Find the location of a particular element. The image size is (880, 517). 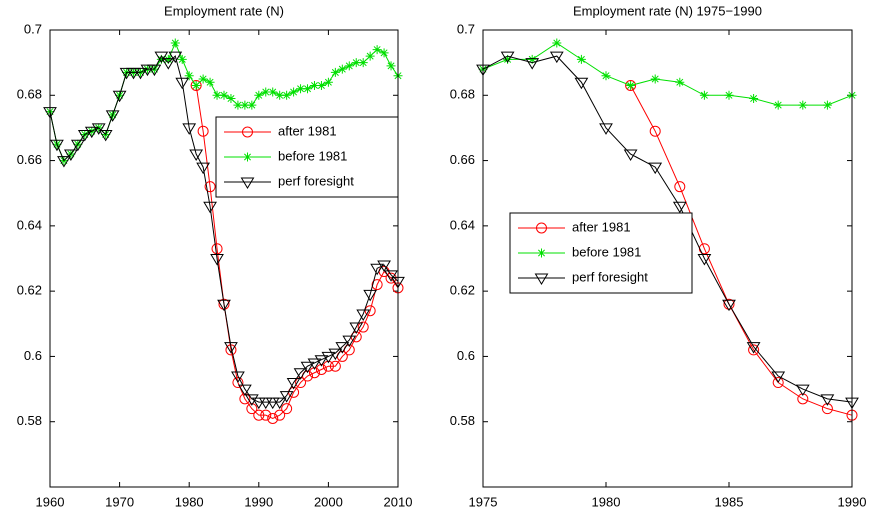

x-tick-label: 2000 is located at coordinates (328, 501).